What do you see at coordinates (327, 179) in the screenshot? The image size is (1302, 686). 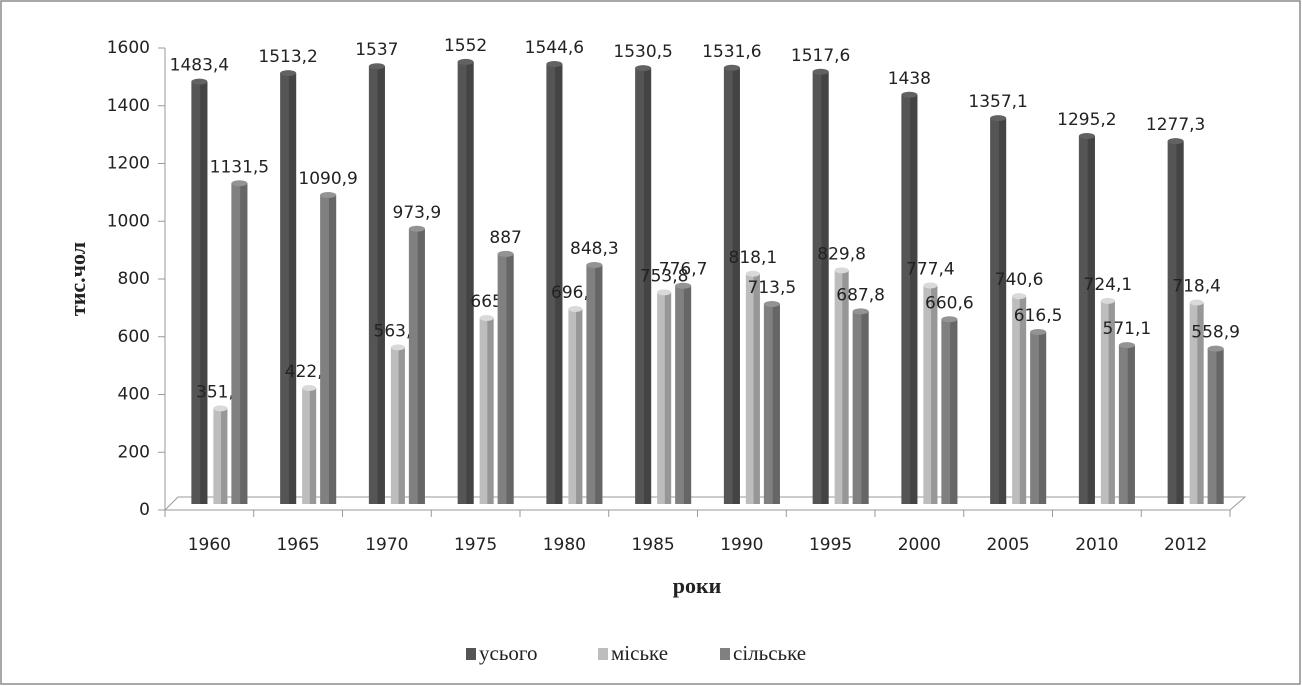 I see `value-label: 1090,9` at bounding box center [327, 179].